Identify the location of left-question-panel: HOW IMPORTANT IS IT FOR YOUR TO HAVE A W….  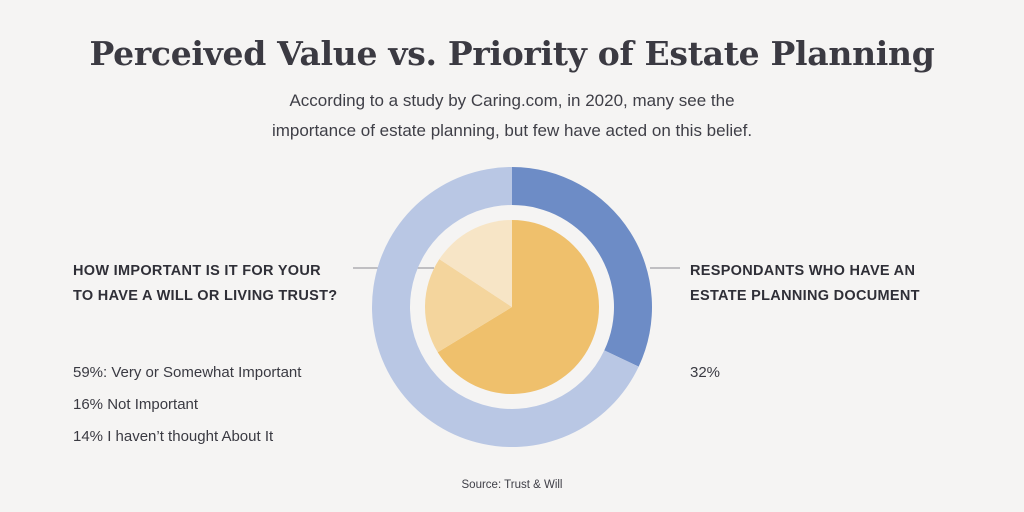
(223, 352).